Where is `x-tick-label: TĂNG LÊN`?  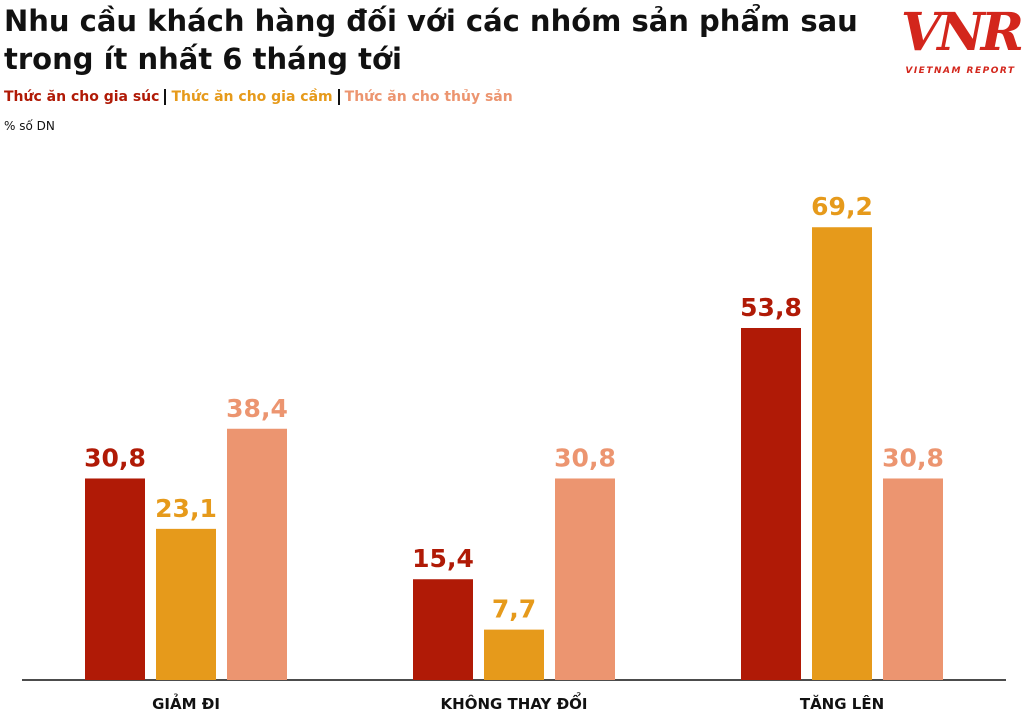
x-tick-label: TĂNG LÊN is located at coordinates (842, 703).